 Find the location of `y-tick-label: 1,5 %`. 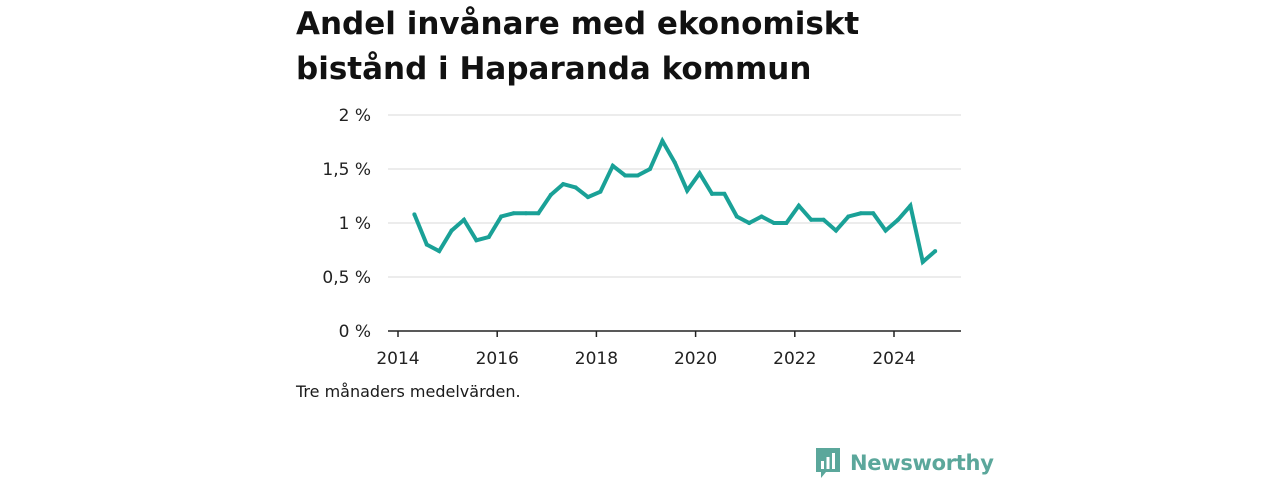

y-tick-label: 1,5 % is located at coordinates (346, 170).